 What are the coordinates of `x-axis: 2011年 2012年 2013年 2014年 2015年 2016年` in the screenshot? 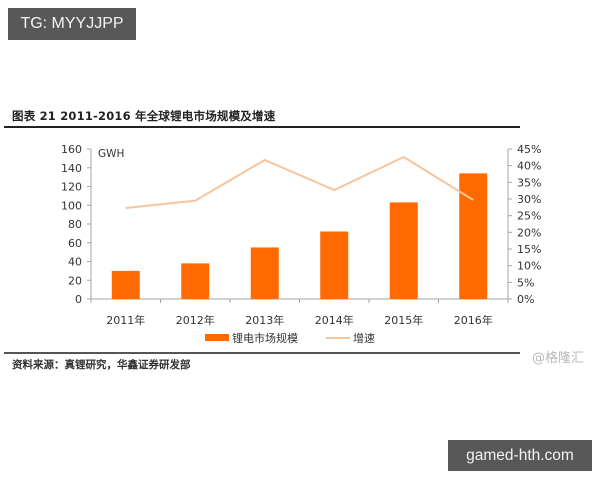 It's located at (299, 312).